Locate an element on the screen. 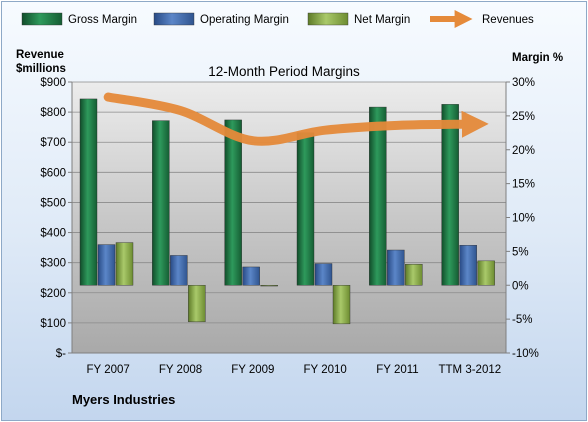 The image size is (588, 422). right-tick-label: -5% is located at coordinates (522, 320).